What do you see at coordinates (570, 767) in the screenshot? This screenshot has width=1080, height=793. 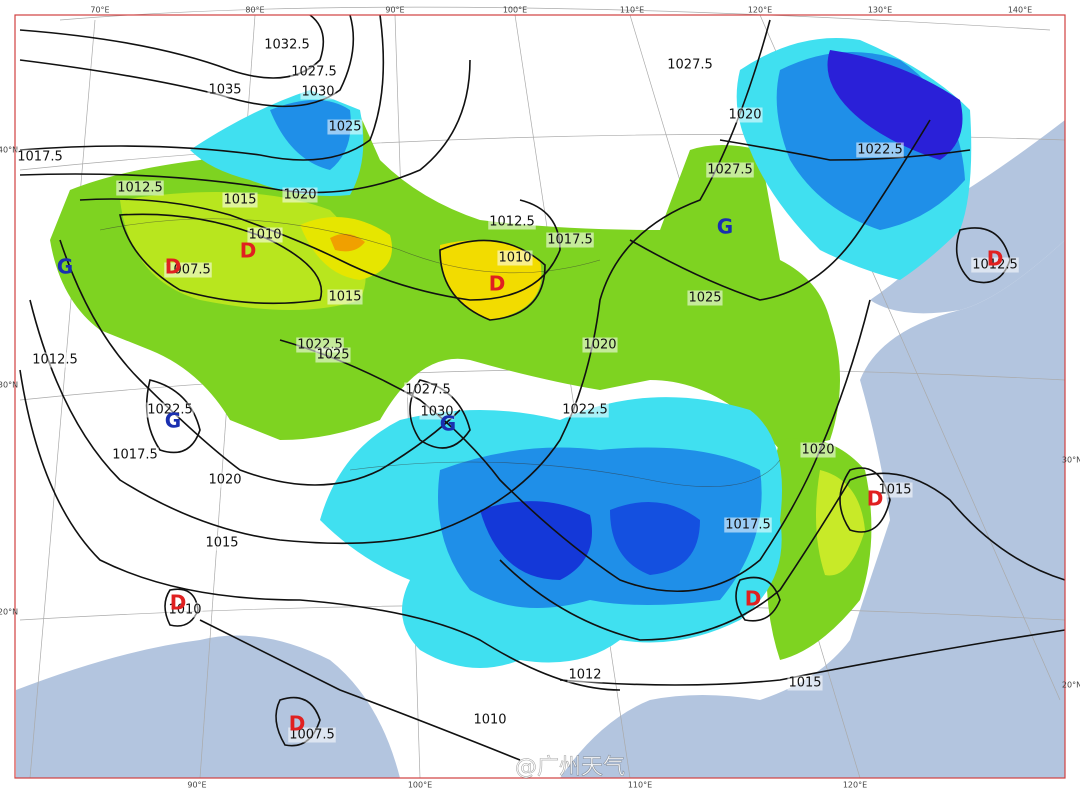 I see `watermark: @广州天气` at bounding box center [570, 767].